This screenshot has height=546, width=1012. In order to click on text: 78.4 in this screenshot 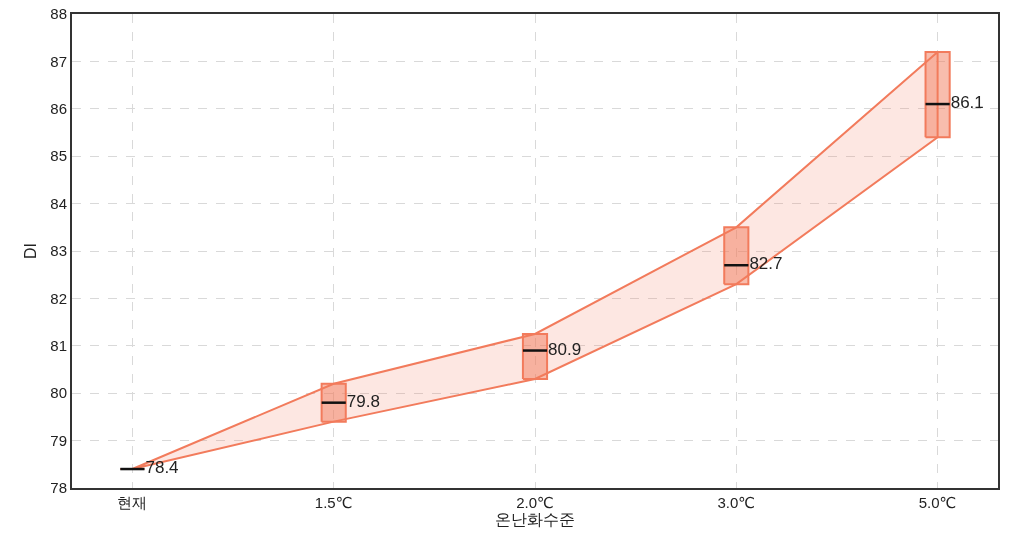, I will do `click(162, 468)`.